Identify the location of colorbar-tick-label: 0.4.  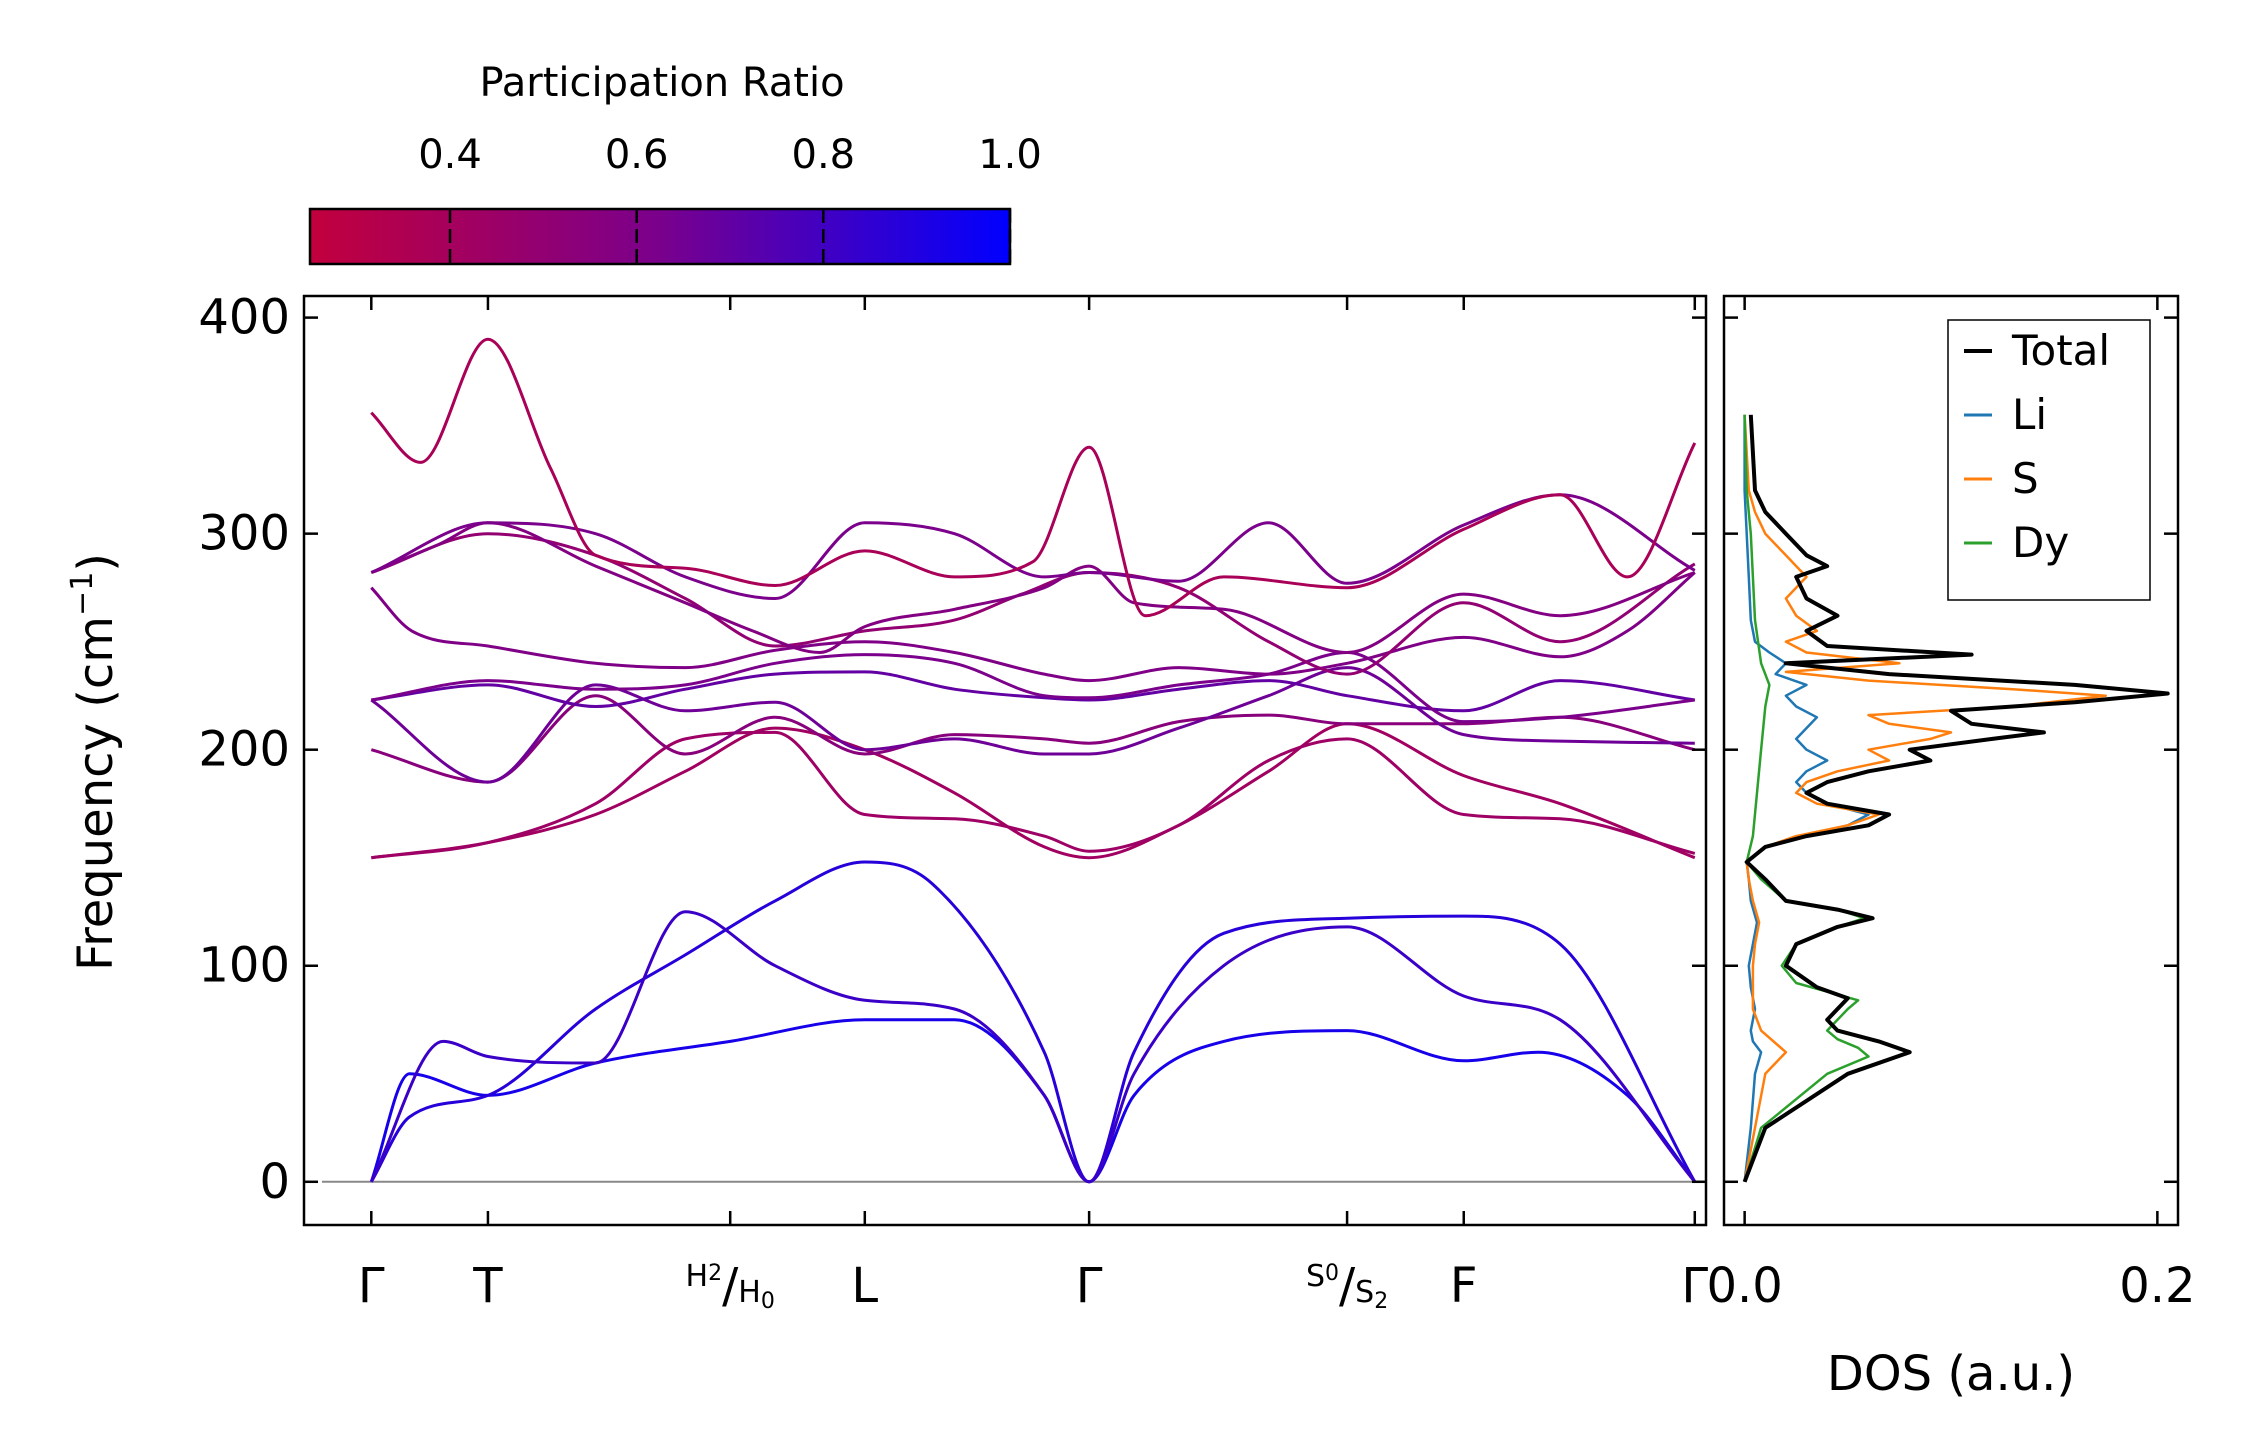
(450, 155).